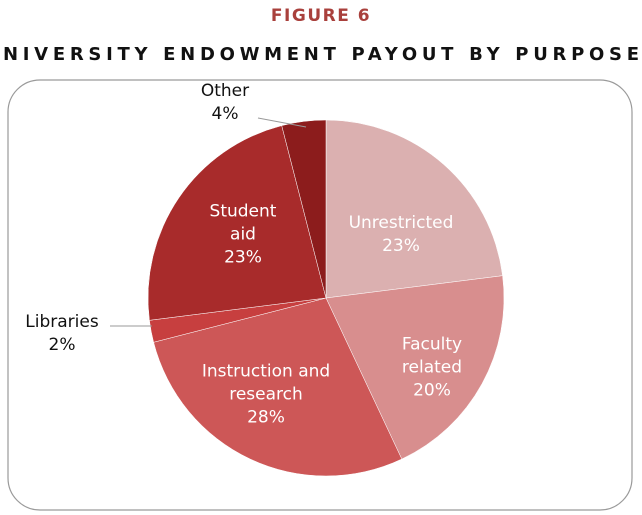 This screenshot has height=515, width=642. Describe the element at coordinates (225, 114) in the screenshot. I see `slice-value: 4%` at that location.